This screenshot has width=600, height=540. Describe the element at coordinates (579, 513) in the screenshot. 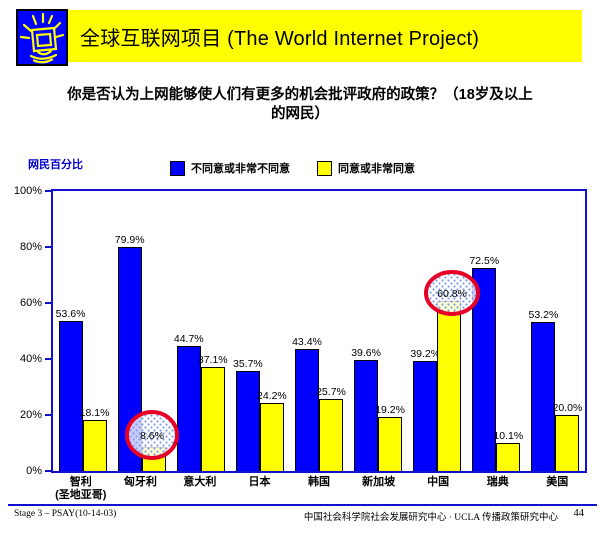

I see `page-number: 44` at that location.